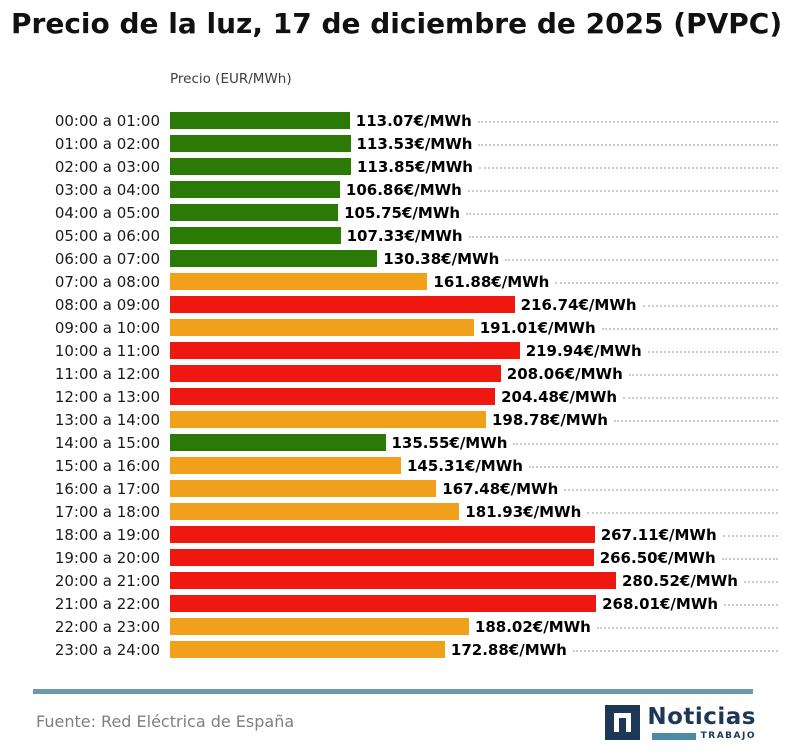 This screenshot has width=785, height=755. What do you see at coordinates (107, 212) in the screenshot?
I see `hour-label: 04:00 a 05:00` at bounding box center [107, 212].